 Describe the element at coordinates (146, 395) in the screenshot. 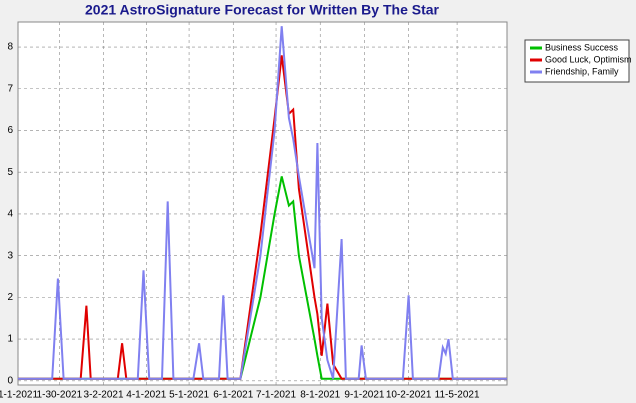

I see `x-tick-label: 4-1-2021` at that location.